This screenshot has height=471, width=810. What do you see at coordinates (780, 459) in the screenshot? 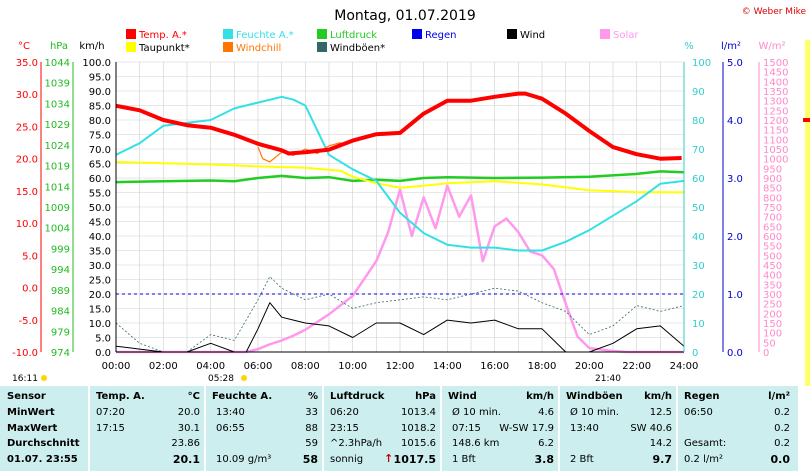
I see `stat-rain-value: 0.0` at bounding box center [780, 459].